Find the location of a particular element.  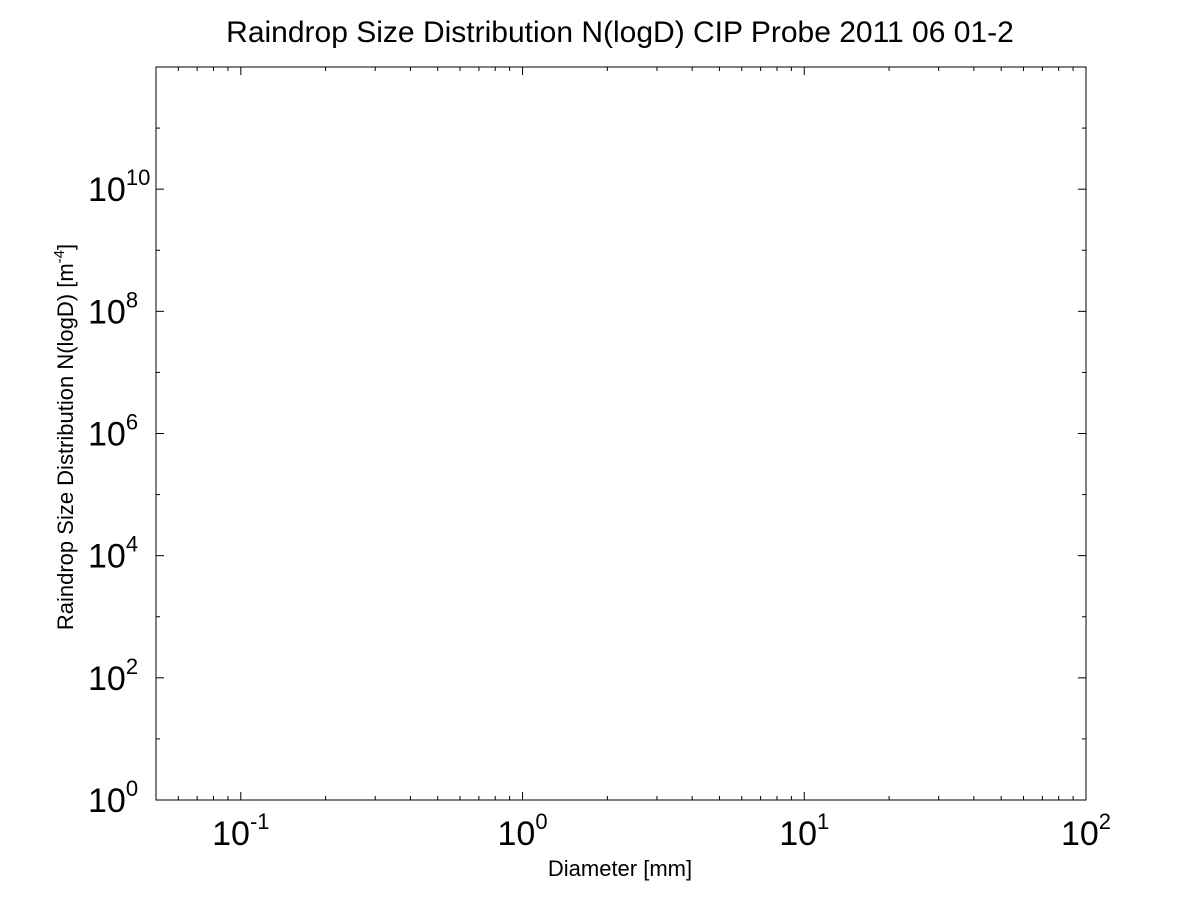

x-tick-label: 10² is located at coordinates (1086, 831).